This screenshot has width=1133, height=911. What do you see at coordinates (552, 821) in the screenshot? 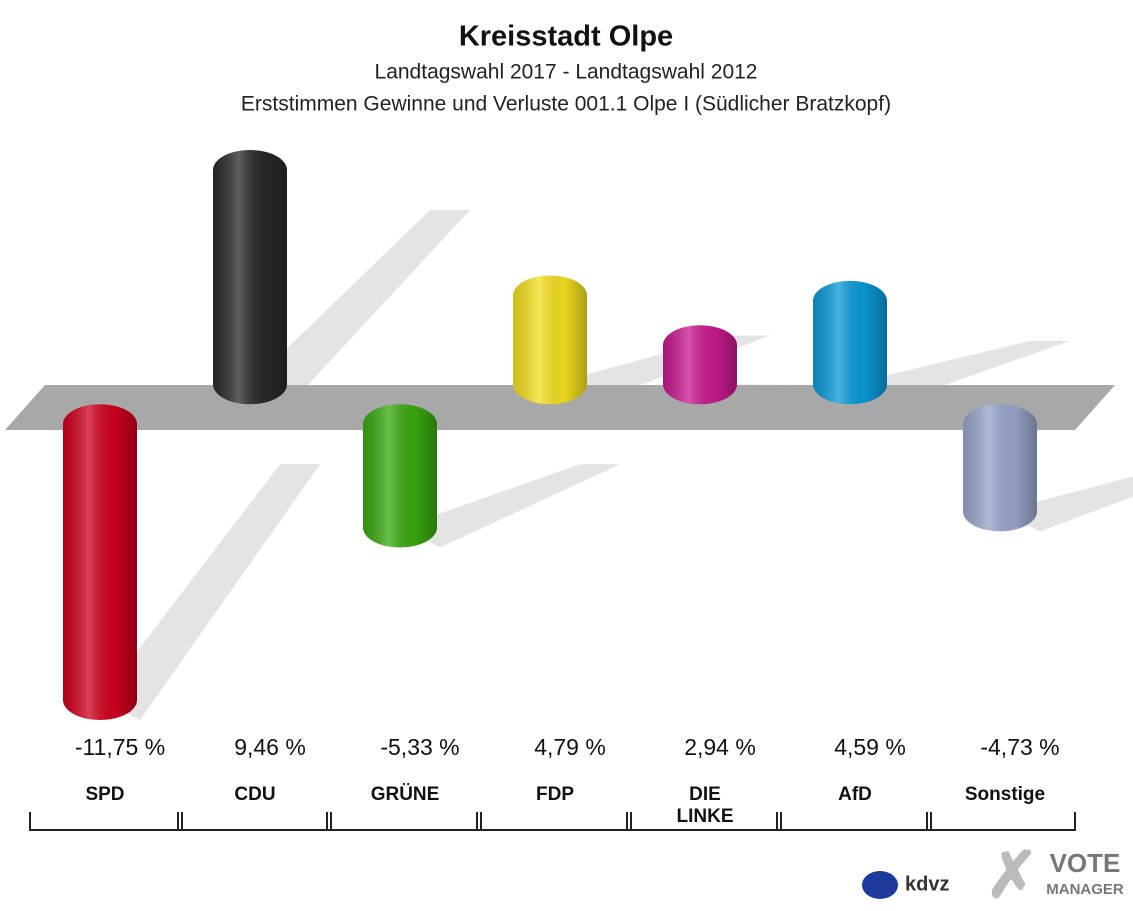
I see `category-brackets` at bounding box center [552, 821].